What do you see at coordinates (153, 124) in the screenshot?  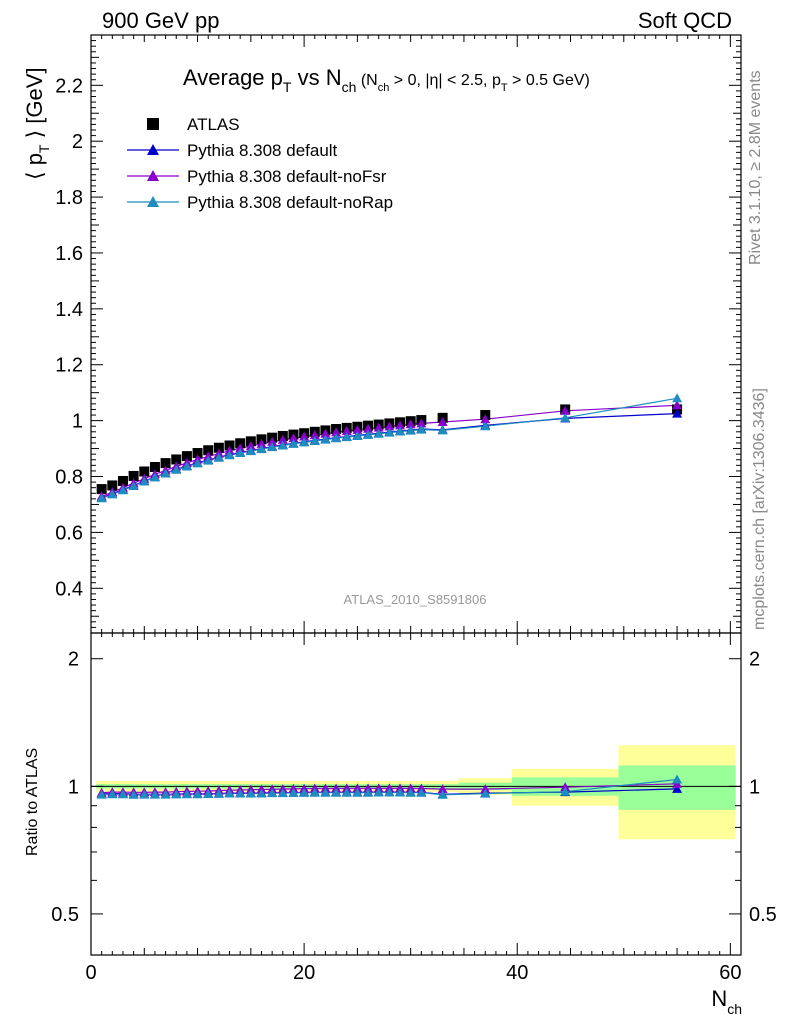 I see `legend-marker-atlas` at bounding box center [153, 124].